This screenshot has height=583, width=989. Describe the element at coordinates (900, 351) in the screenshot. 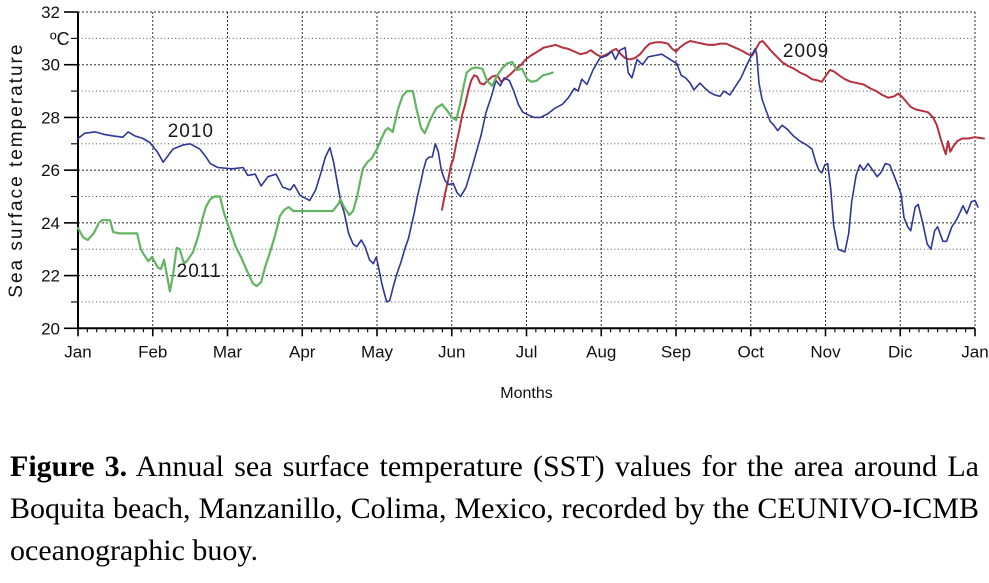

I see `x-tick-label: Dic` at that location.